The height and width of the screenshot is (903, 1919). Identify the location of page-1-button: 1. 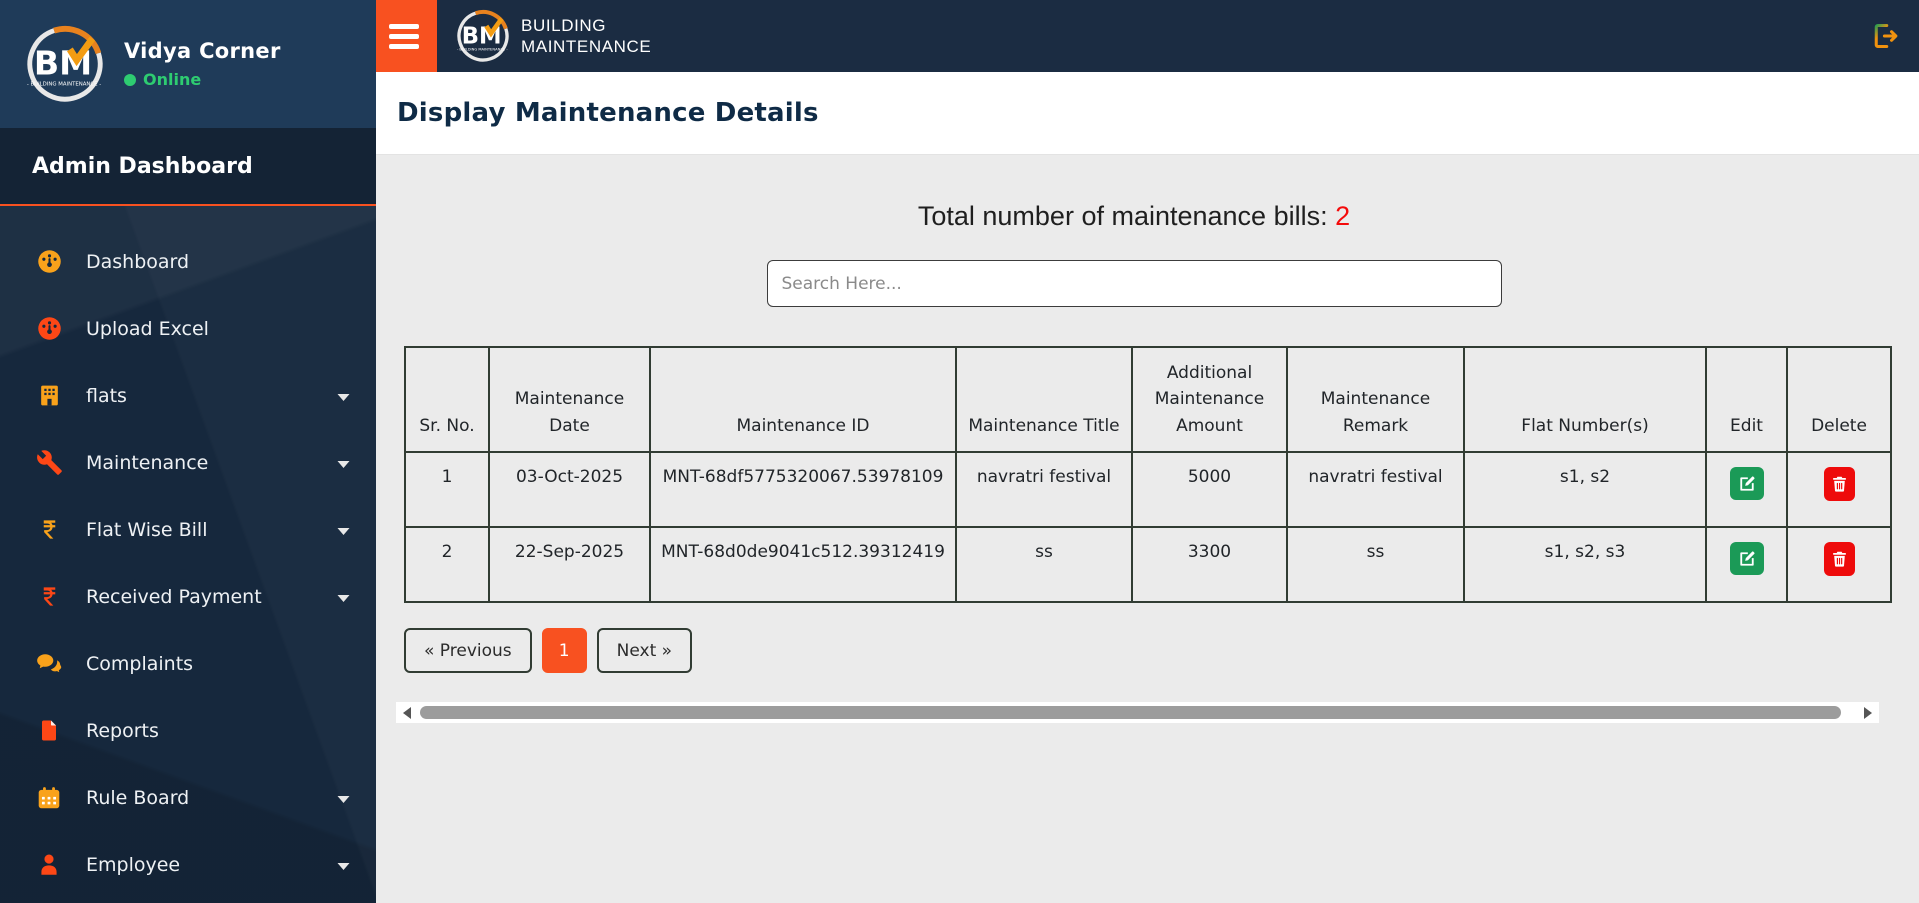
(564, 650).